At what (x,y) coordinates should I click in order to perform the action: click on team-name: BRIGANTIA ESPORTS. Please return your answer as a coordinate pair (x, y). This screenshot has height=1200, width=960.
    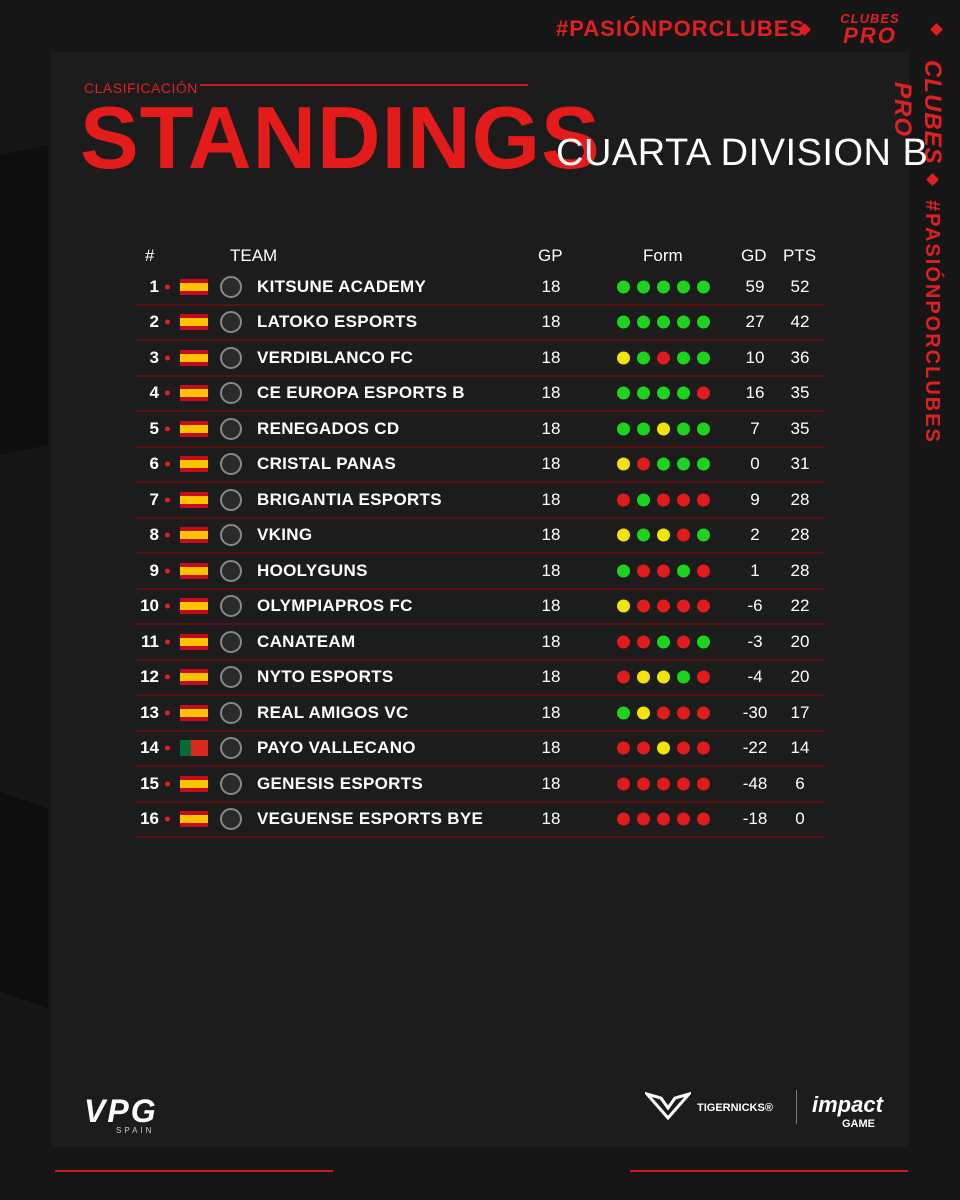
    Looking at the image, I should click on (349, 499).